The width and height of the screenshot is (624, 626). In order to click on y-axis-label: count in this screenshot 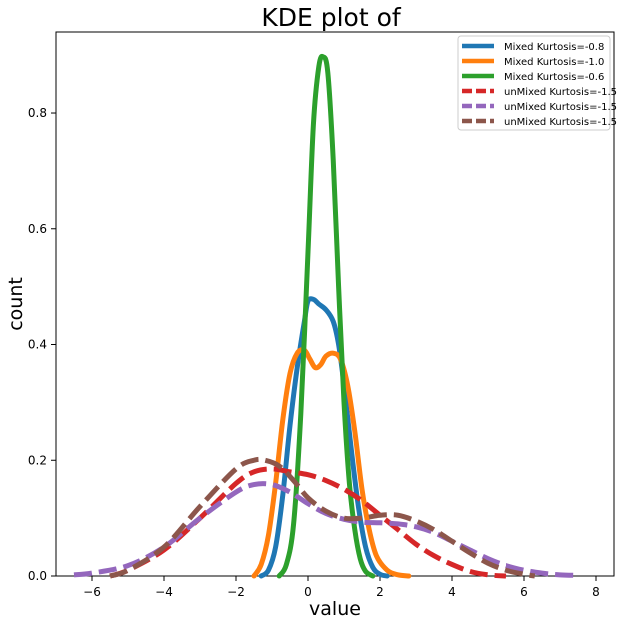, I will do `click(16, 304)`.